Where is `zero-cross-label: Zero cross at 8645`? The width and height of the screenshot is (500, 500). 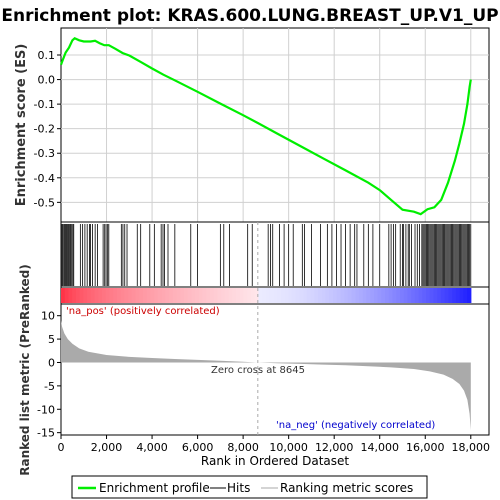
zero-cross-label: Zero cross at 8645 is located at coordinates (258, 370).